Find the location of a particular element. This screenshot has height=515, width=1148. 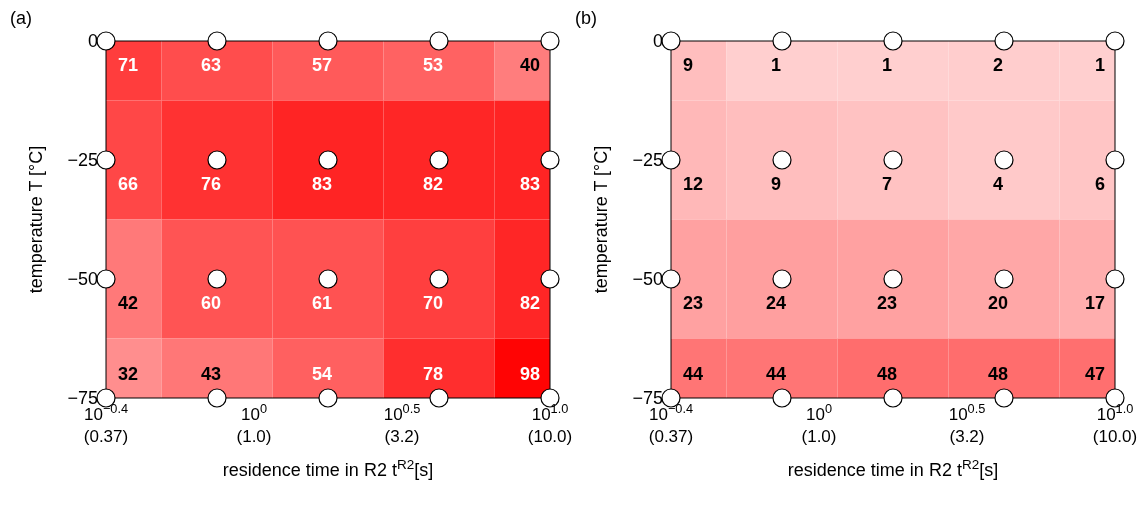

data-label: 66 is located at coordinates (128, 184).